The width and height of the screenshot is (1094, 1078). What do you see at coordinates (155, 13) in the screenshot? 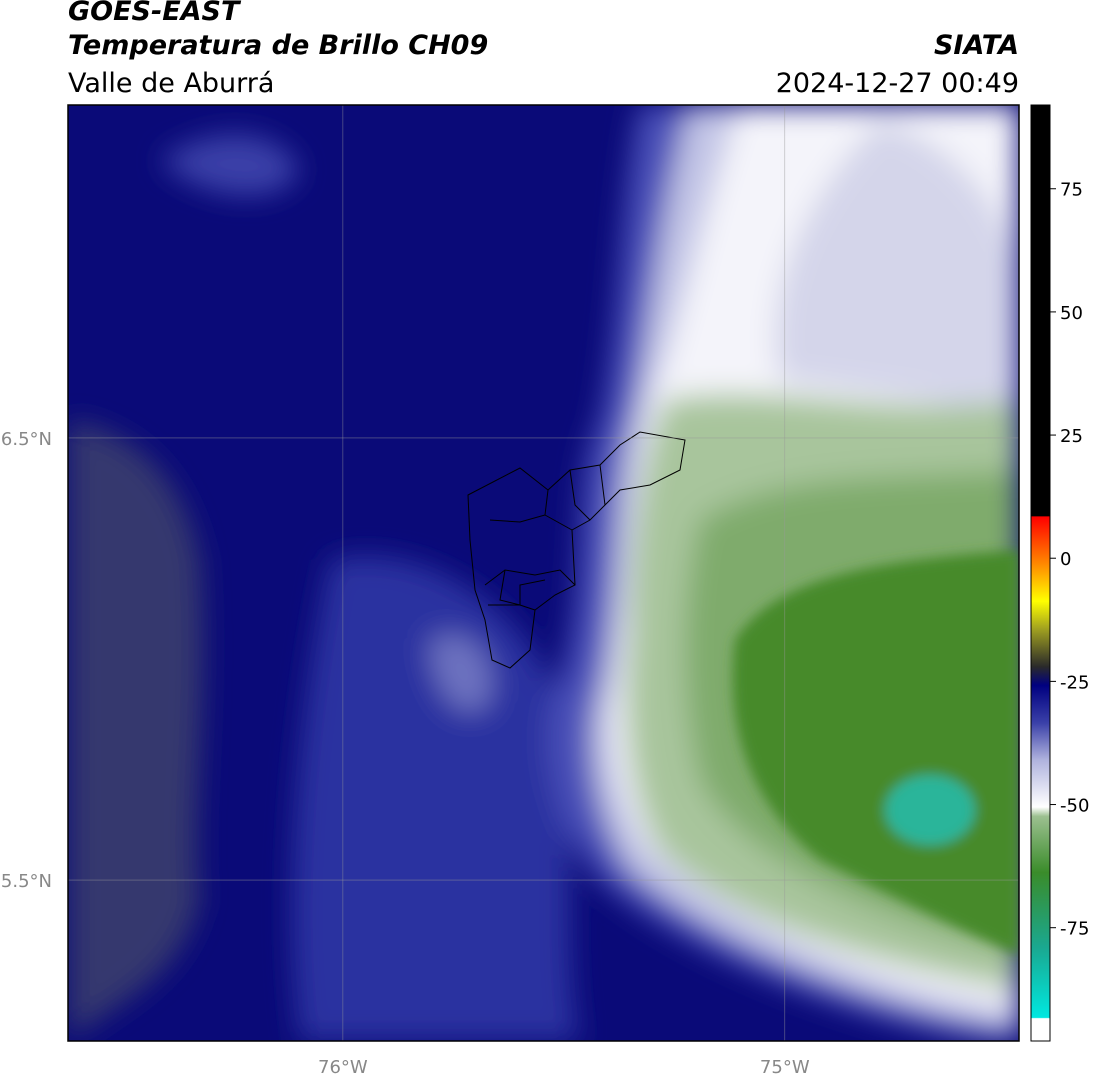
I see `title: GOES-EAST` at bounding box center [155, 13].